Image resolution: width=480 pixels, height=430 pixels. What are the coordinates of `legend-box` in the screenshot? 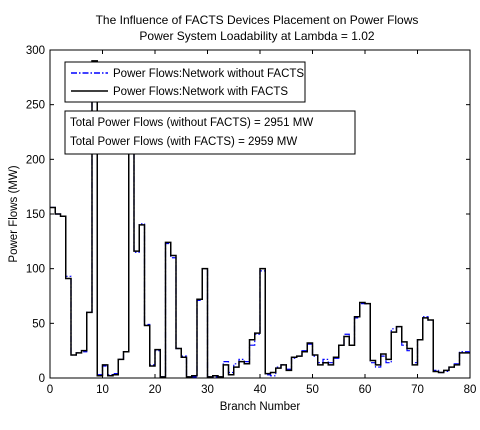 It's located at (185, 82).